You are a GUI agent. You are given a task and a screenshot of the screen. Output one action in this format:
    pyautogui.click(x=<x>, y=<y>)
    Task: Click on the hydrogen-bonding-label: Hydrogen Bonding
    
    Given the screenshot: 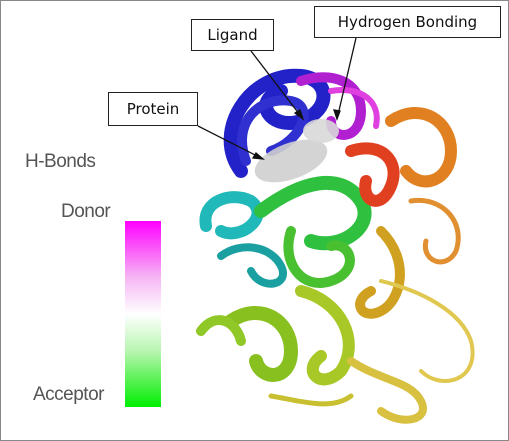 What is the action you would take?
    pyautogui.click(x=407, y=22)
    